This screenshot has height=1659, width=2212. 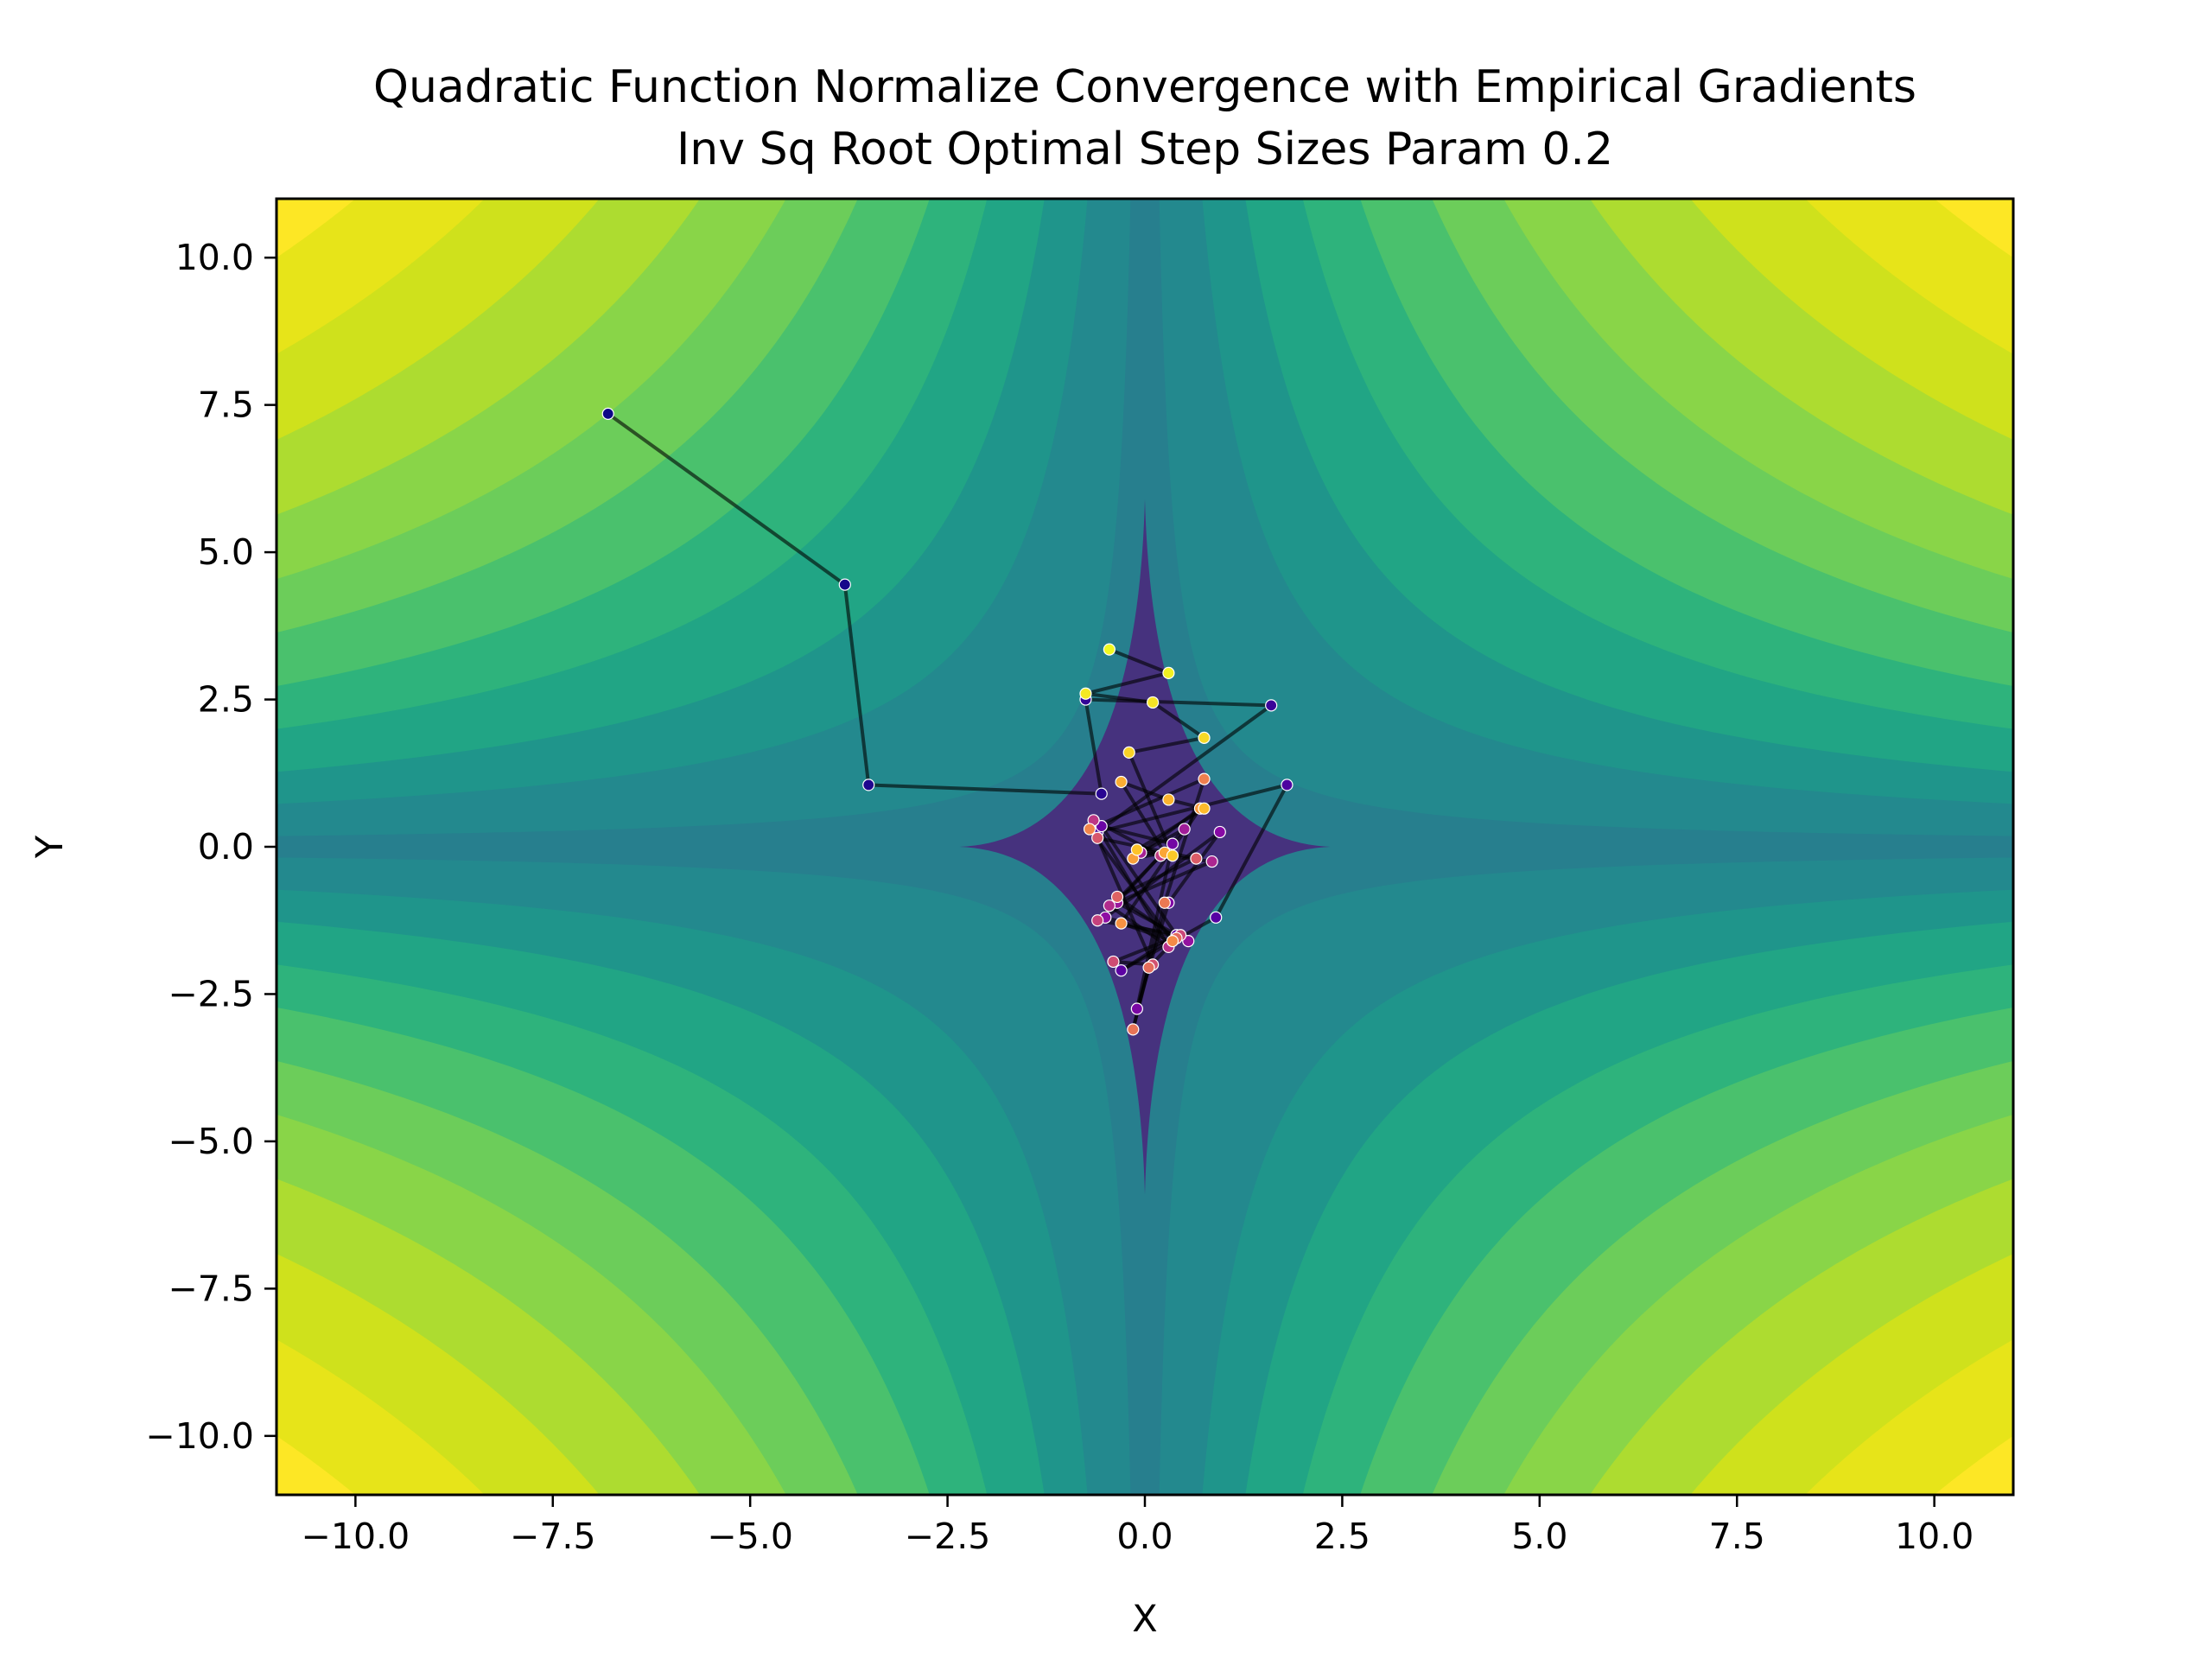 I want to click on x-tick-label: 2.5, so click(x=1342, y=1536).